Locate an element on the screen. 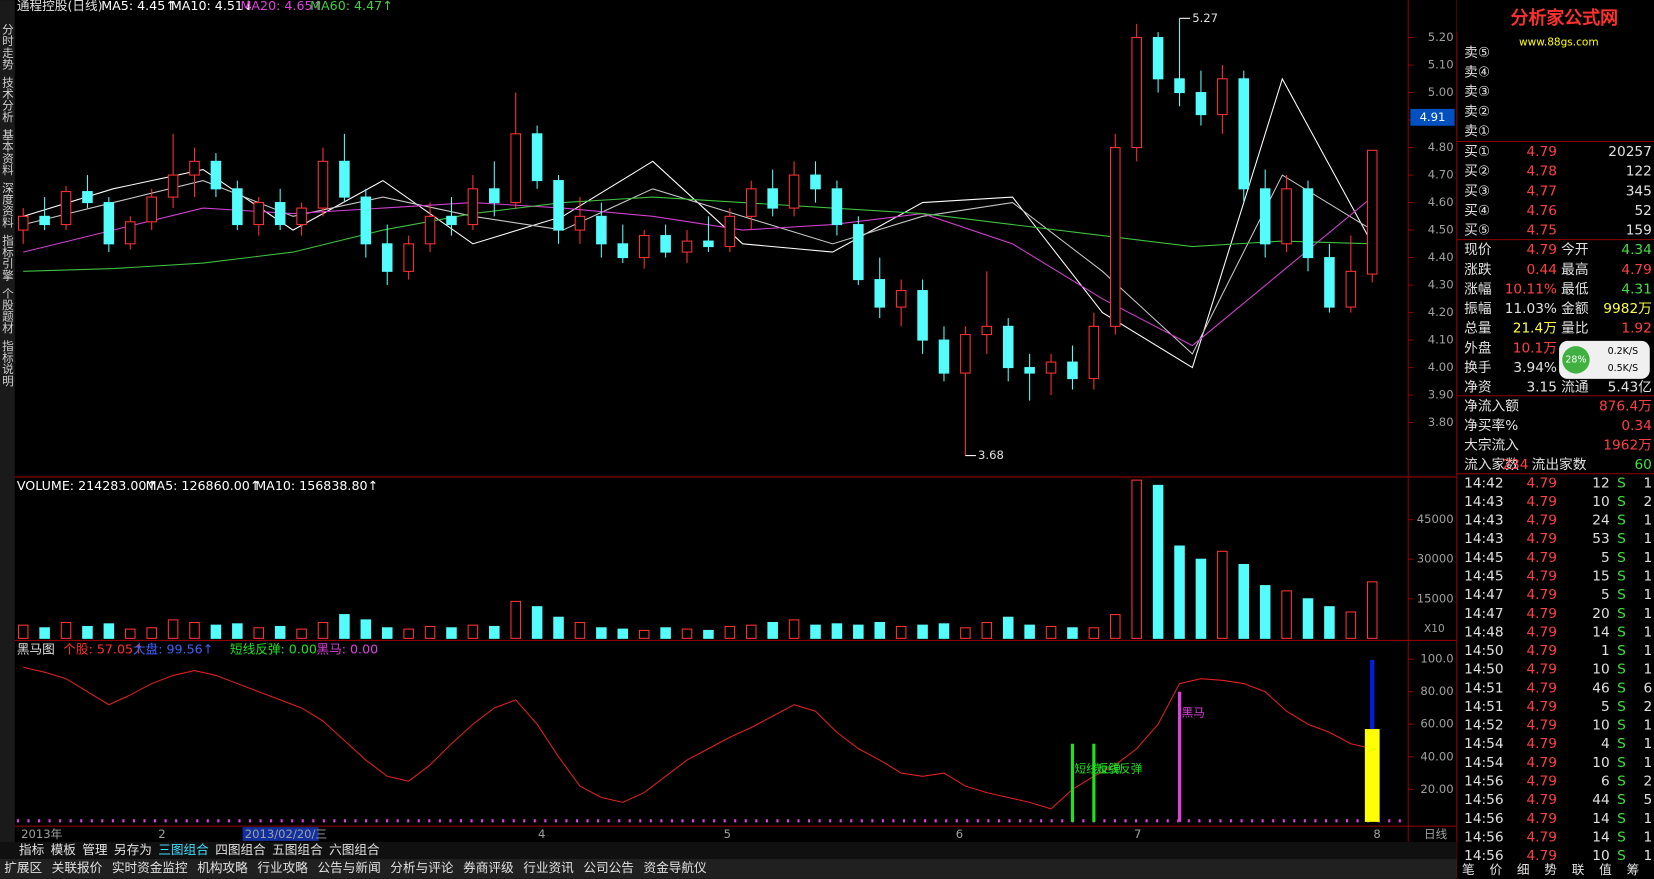  stat-label: 量比 is located at coordinates (1574, 329).